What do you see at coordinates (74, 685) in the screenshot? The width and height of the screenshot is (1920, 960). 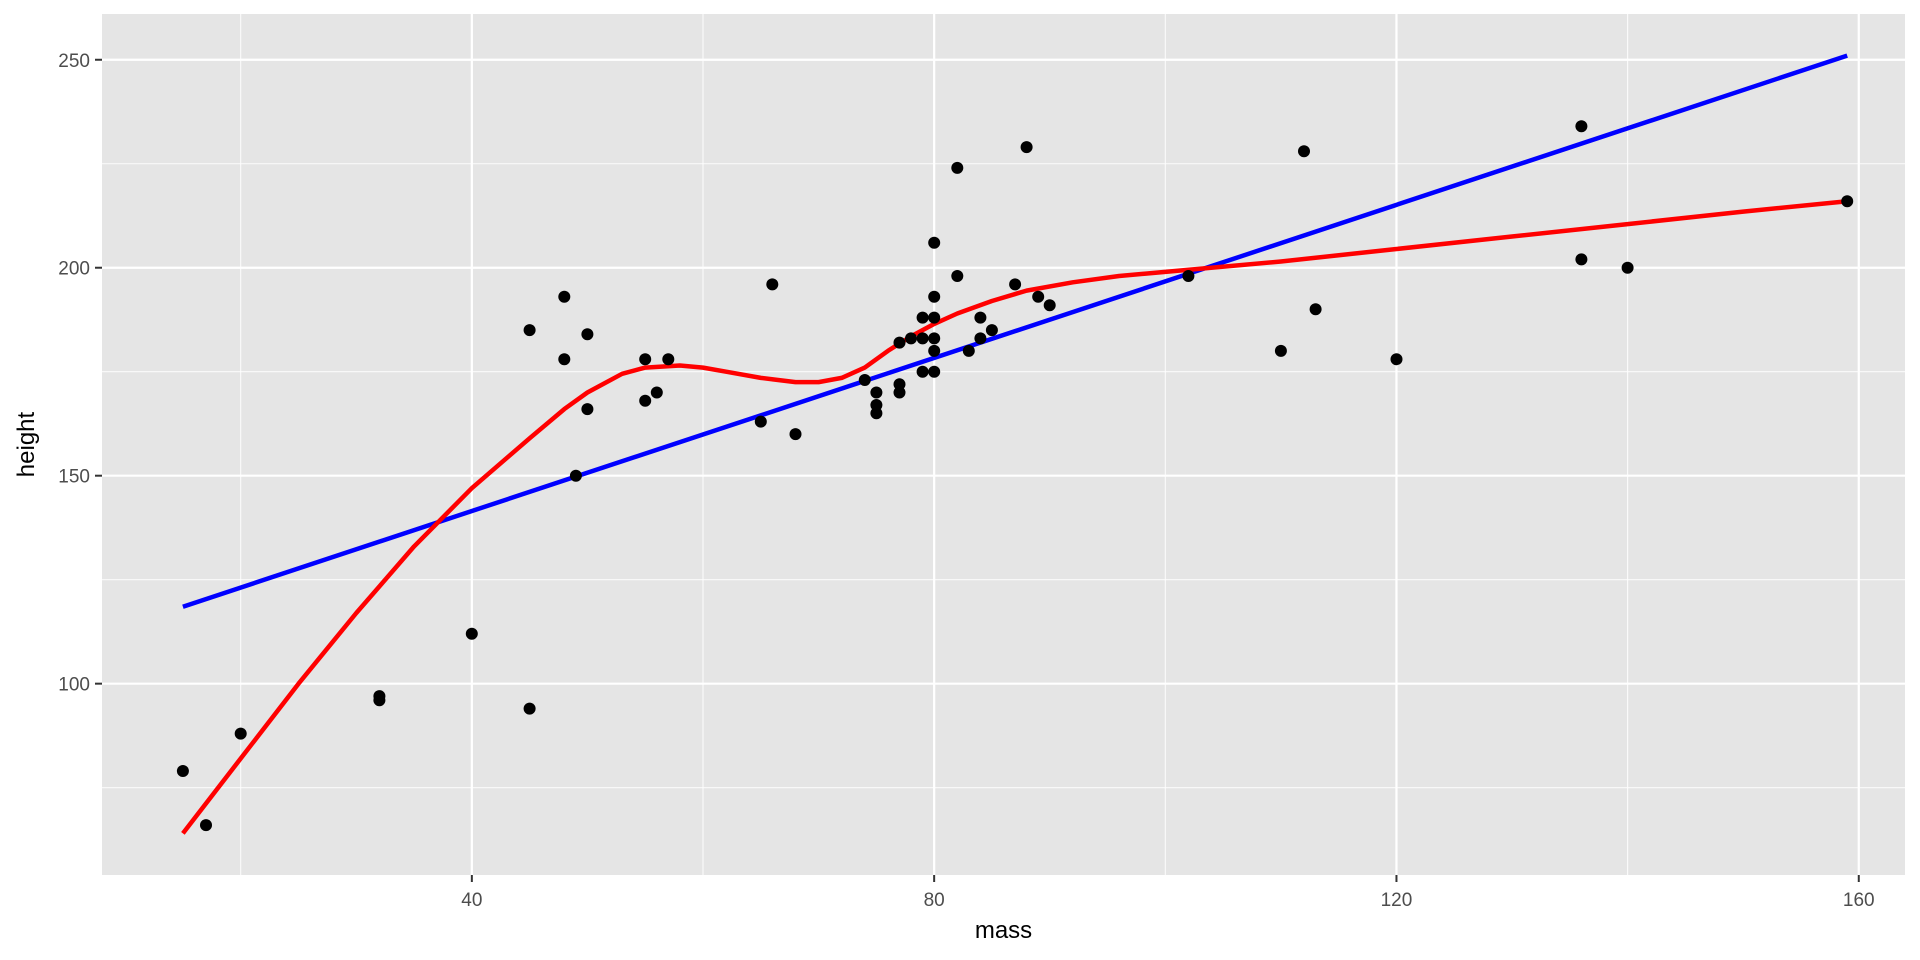 I see `y-tick-label: 100` at bounding box center [74, 685].